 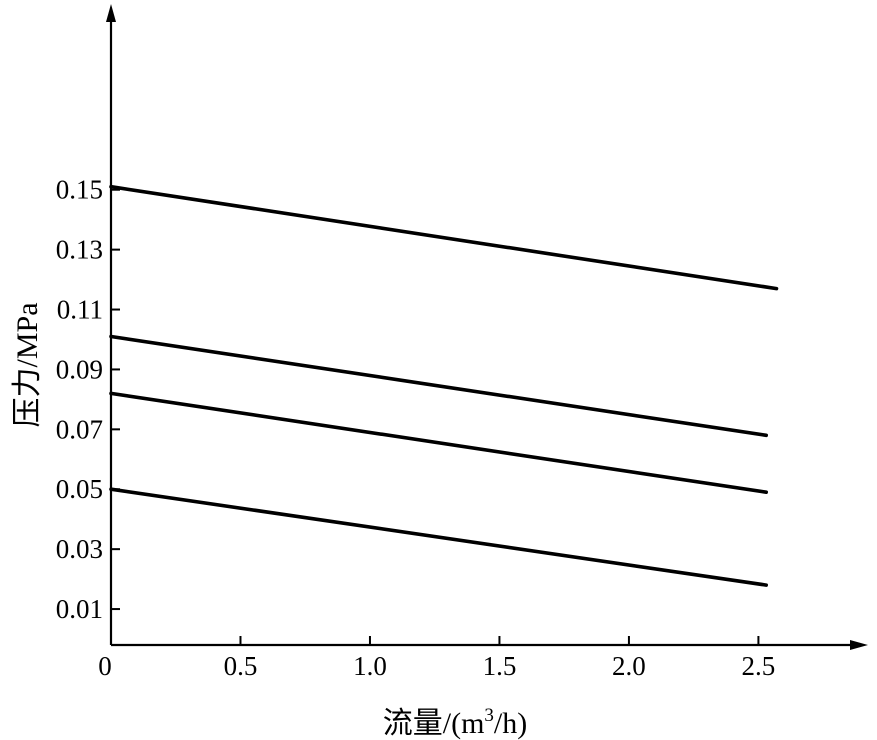 I want to click on x-tick-label: 0.5, so click(x=241, y=666).